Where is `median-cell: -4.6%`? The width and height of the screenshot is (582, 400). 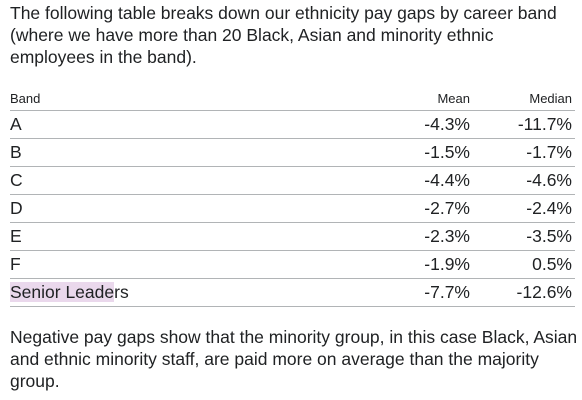
median-cell: -4.6% is located at coordinates (523, 180).